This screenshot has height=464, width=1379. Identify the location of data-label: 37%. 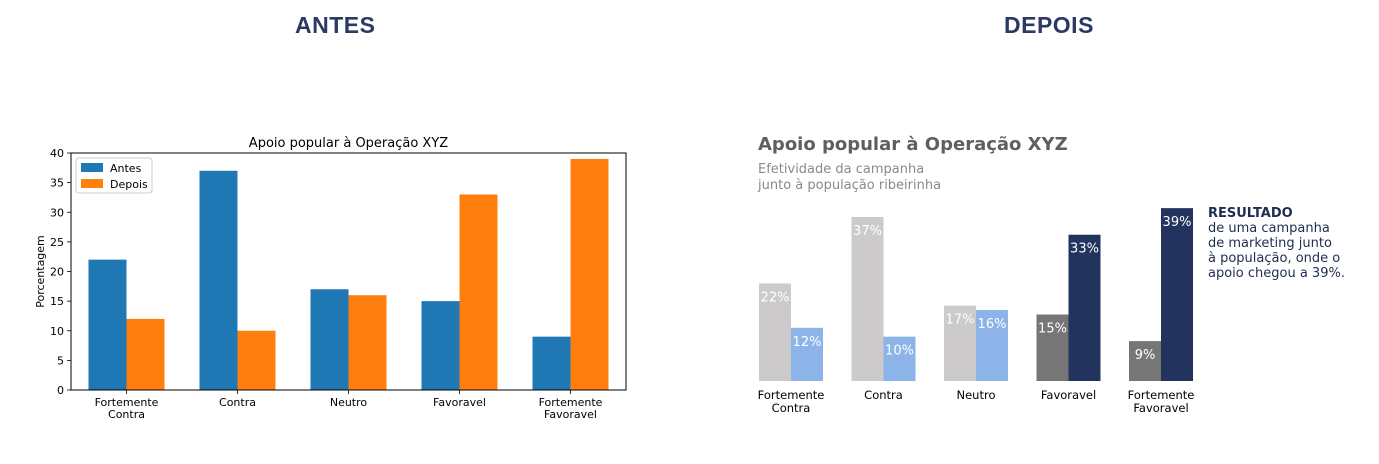
(867, 231).